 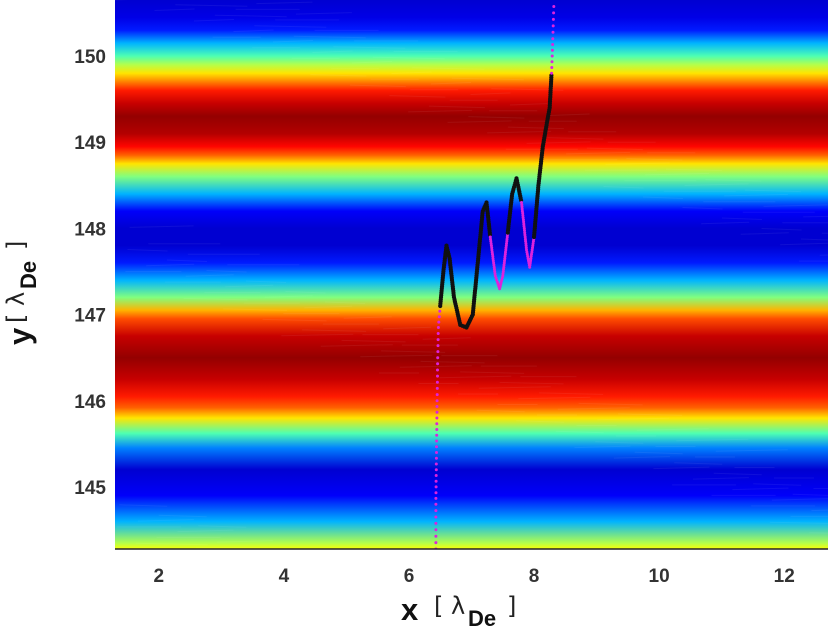 I want to click on x-axis-close-bracket: ], so click(x=511, y=606).